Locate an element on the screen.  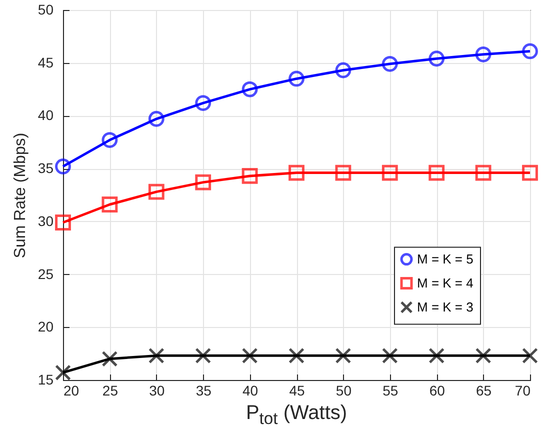
y-tick-label: 45 is located at coordinates (46, 62).